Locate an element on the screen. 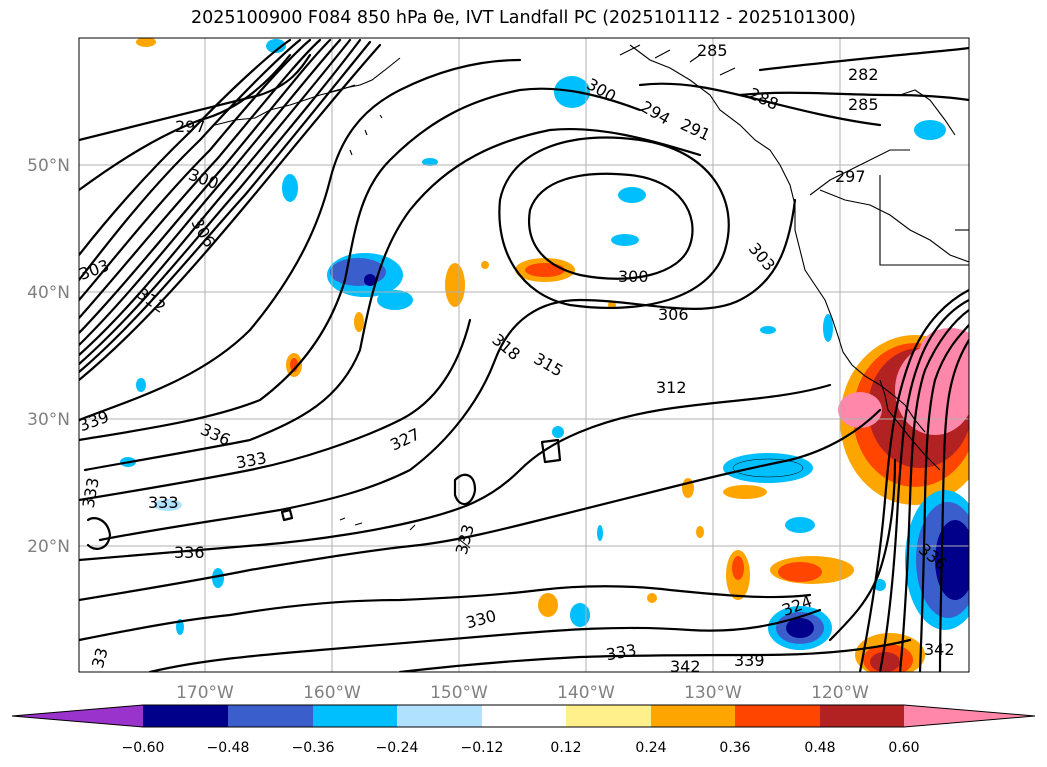 Image resolution: width=1047 pixels, height=767 pixels. colorbar-tick-label: −0.12 is located at coordinates (482, 748).